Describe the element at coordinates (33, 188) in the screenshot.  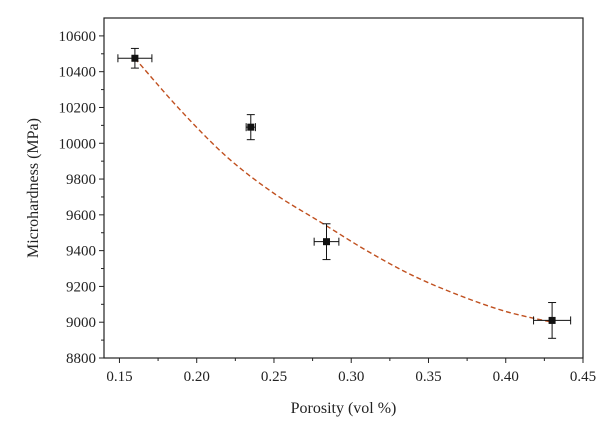
I see `y-axis-title: Microhardness (MPa)` at that location.